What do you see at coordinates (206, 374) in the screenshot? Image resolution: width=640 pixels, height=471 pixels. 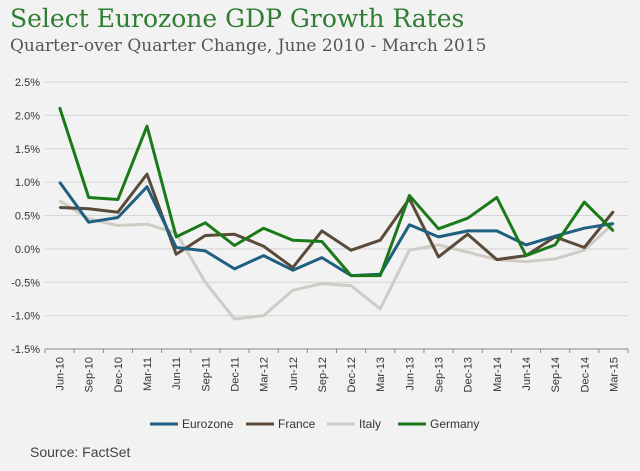 I see `x-tick-label: Sep-11` at bounding box center [206, 374].